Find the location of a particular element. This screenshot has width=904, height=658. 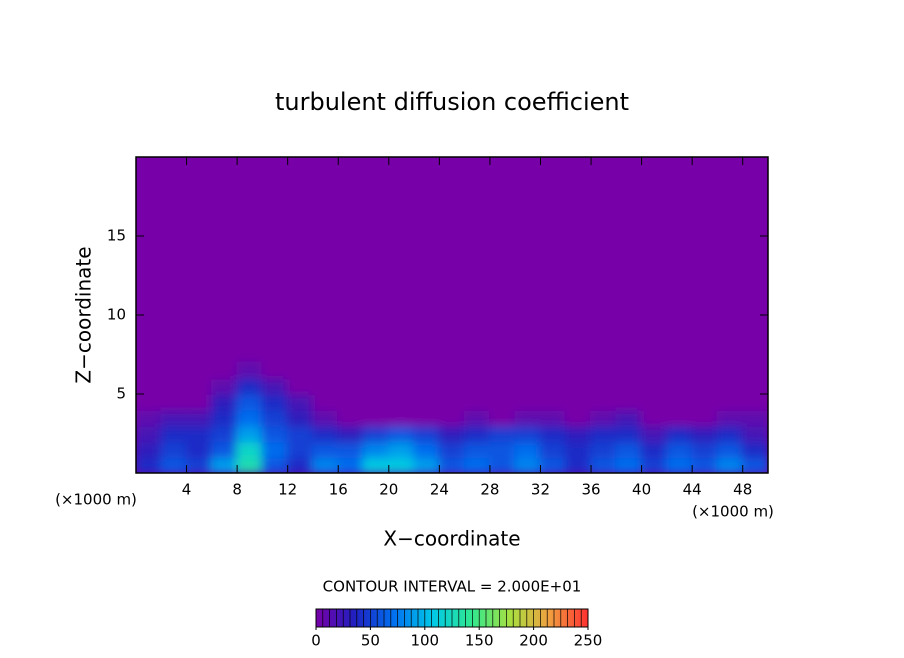

colorbar-tick-label: 150 is located at coordinates (479, 641).